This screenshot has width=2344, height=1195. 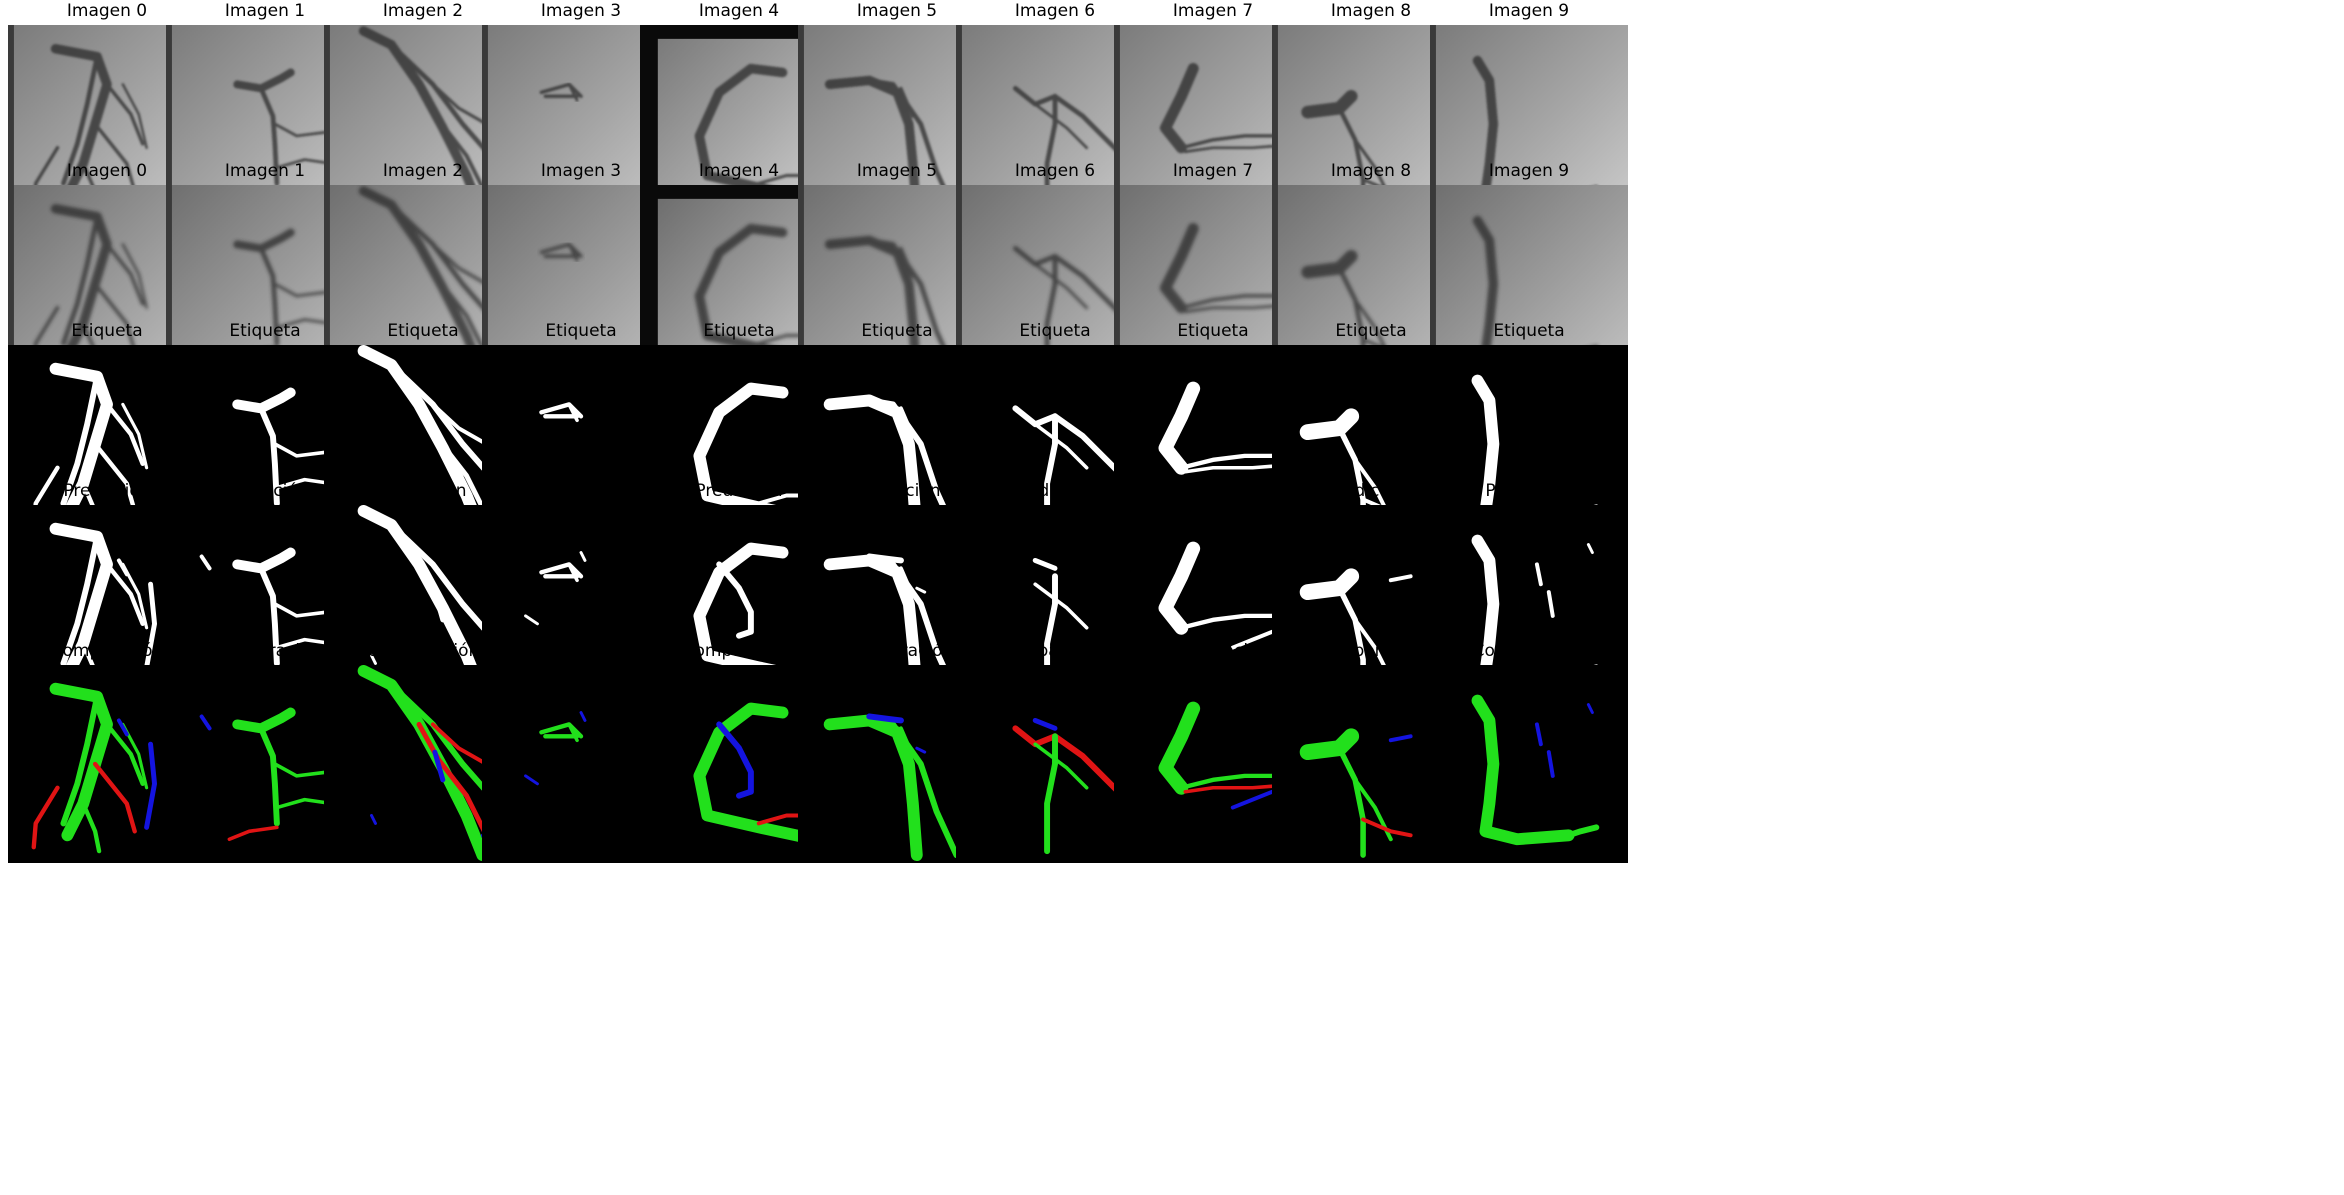 What do you see at coordinates (581, 171) in the screenshot?
I see `panel-title: Imagen 3` at bounding box center [581, 171].